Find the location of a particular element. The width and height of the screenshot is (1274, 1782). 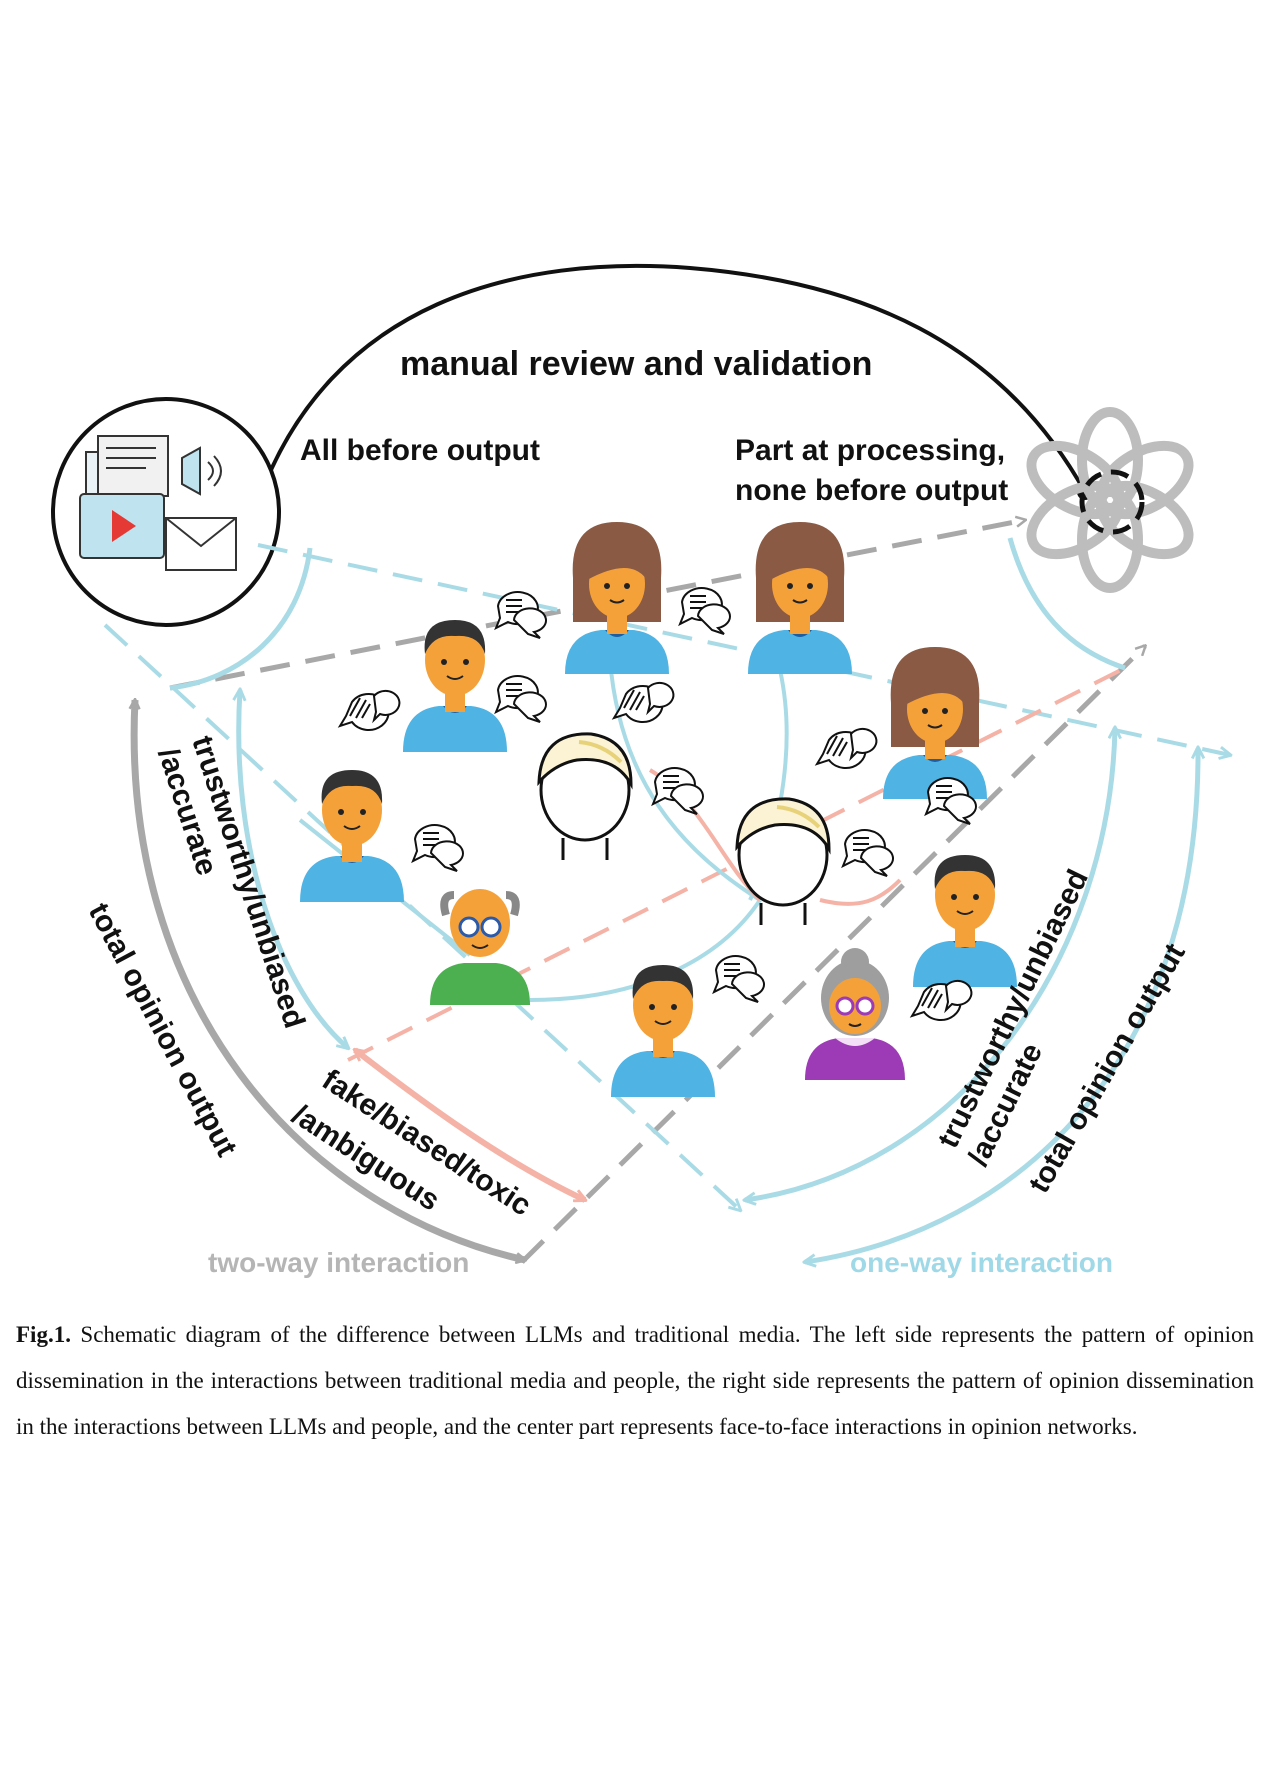

right-upper-blue-arc is located at coordinates (1066, 604).